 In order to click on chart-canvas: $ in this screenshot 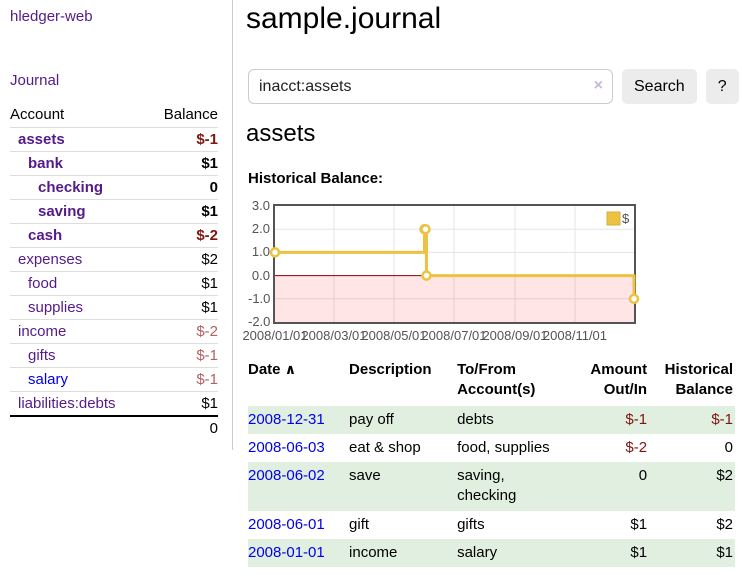, I will do `click(454, 264)`.